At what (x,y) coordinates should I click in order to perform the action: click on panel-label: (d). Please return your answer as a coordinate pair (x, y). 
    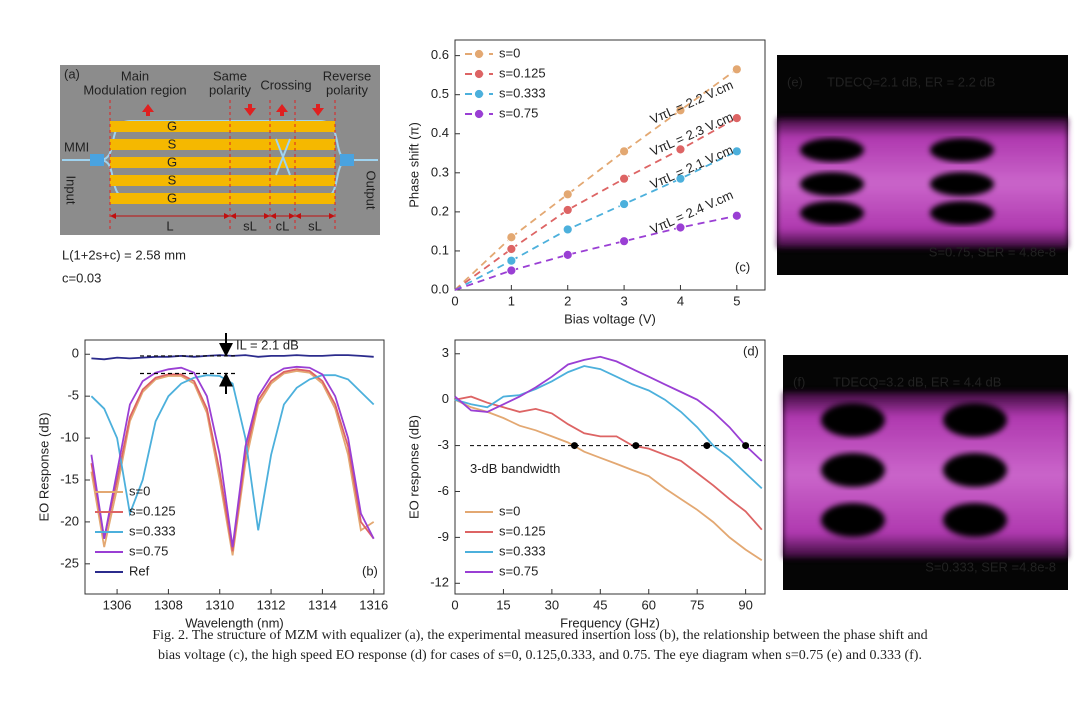
    Looking at the image, I should click on (751, 350).